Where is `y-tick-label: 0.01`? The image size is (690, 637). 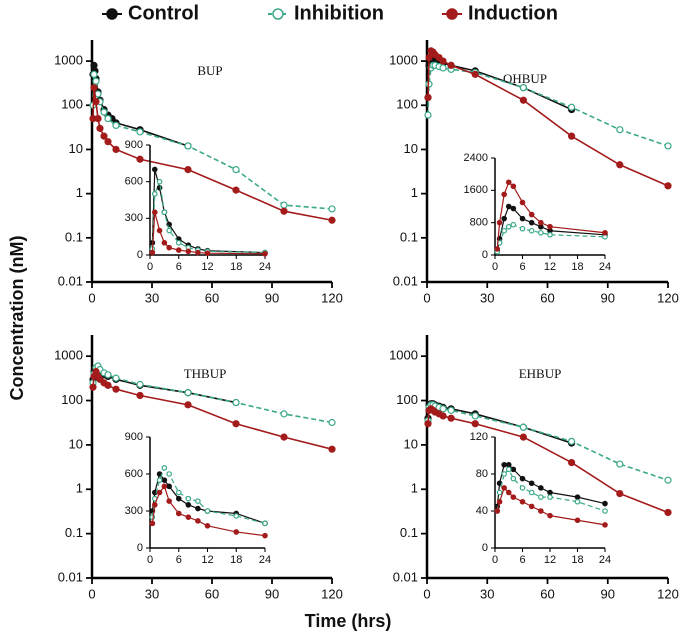
y-tick-label: 0.01 is located at coordinates (70, 576).